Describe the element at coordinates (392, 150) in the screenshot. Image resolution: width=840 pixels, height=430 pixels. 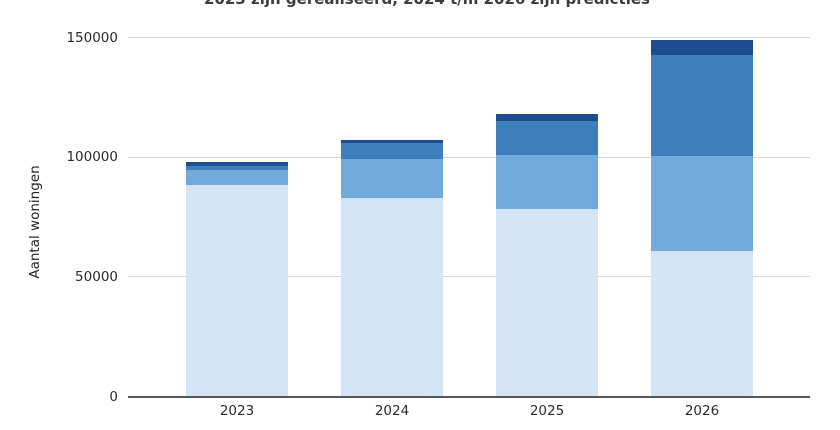
I see `bar-2024-dark-blue-segment` at that location.